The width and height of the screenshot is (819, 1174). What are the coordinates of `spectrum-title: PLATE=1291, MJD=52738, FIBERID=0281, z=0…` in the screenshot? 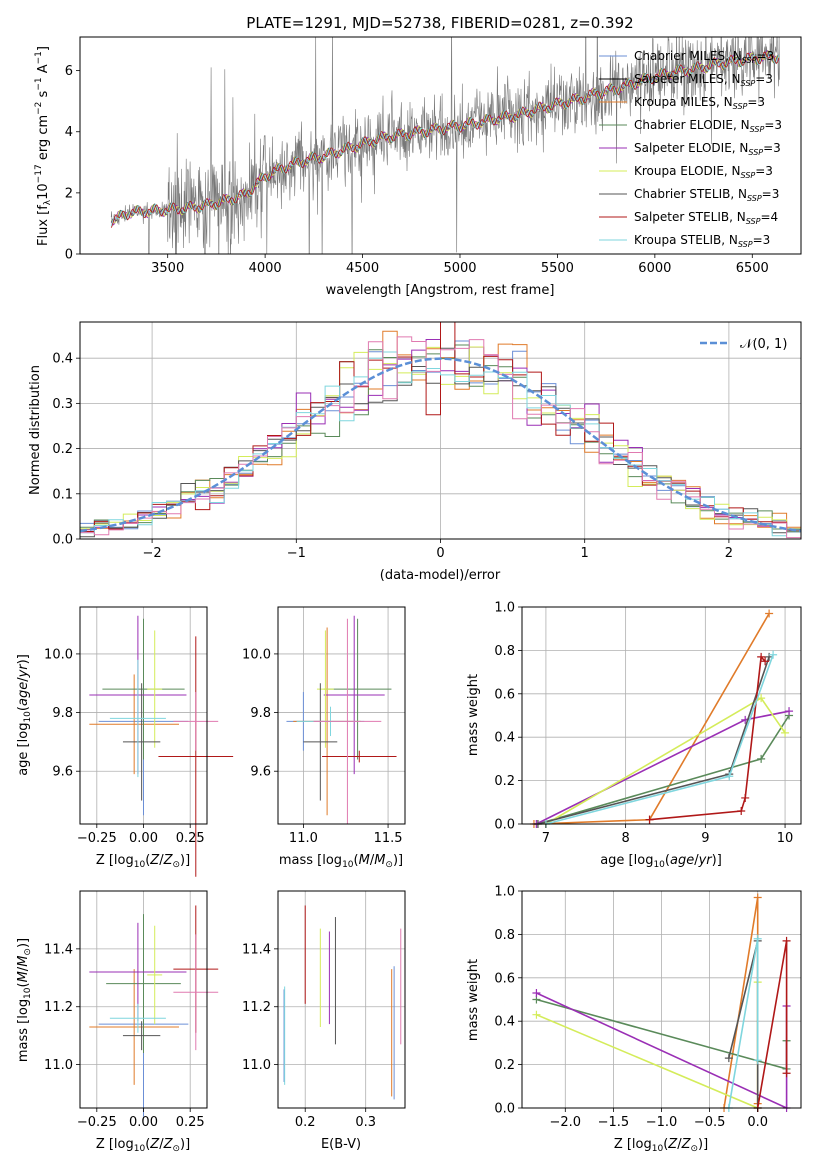 It's located at (439, 23).